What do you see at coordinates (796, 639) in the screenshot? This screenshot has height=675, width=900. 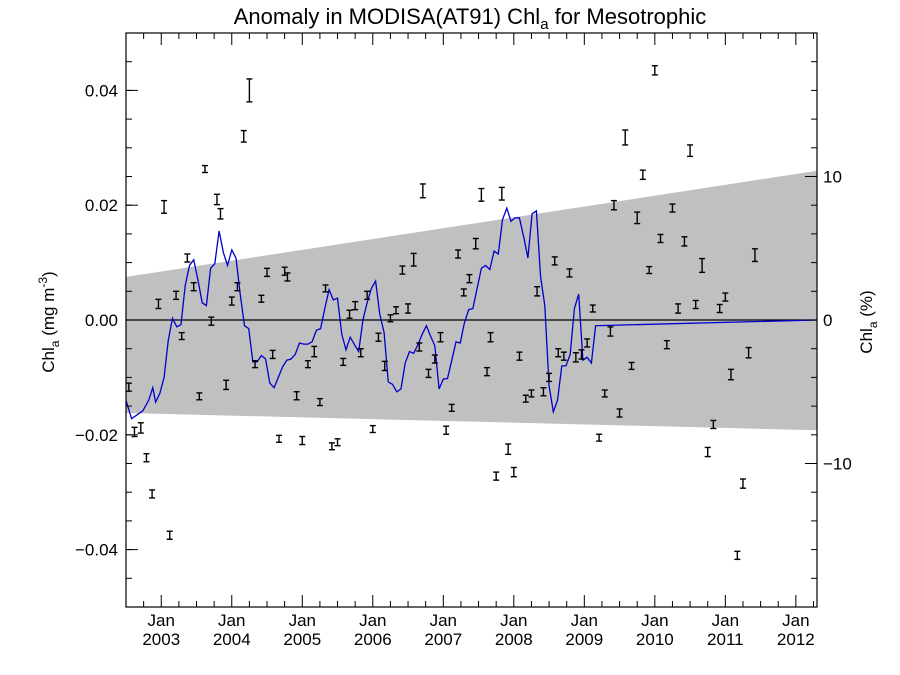 I see `x-tick-label-year: 2012` at bounding box center [796, 639].